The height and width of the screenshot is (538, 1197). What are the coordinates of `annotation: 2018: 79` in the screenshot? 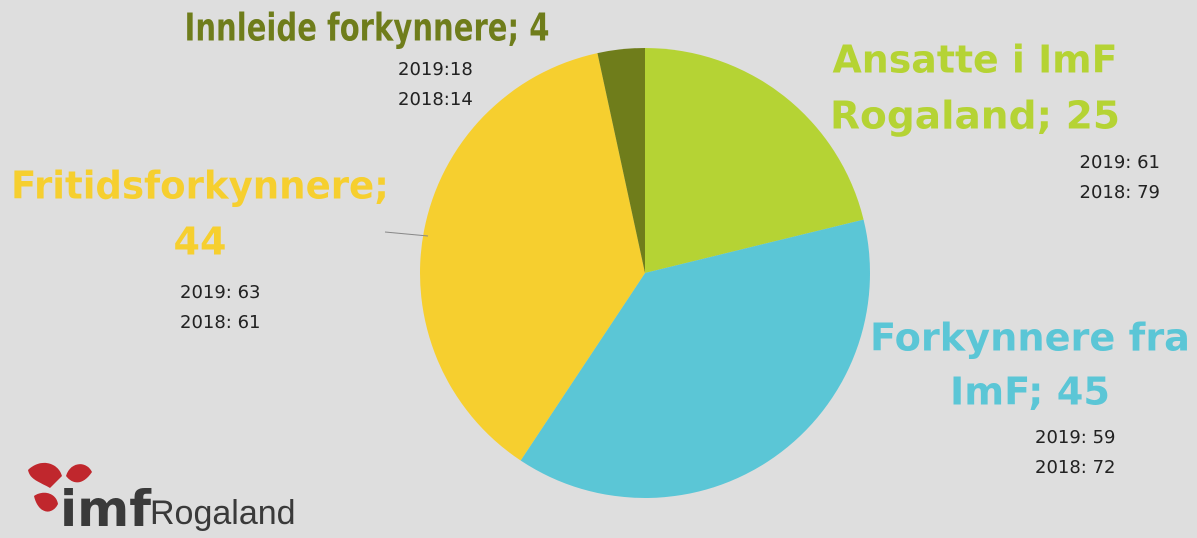 It's located at (1120, 192).